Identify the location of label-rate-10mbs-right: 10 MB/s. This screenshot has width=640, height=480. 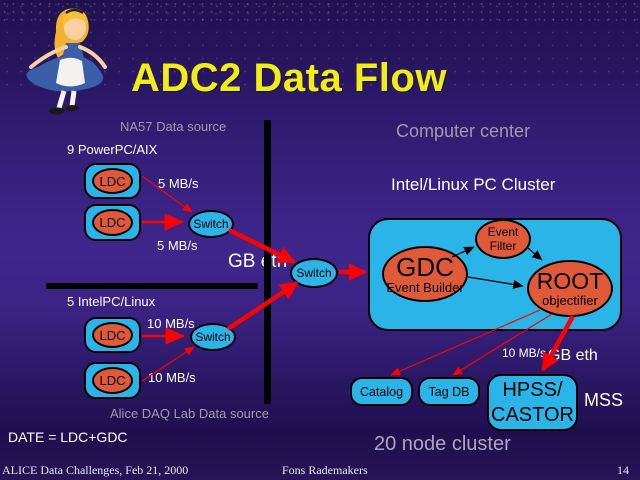
(524, 353).